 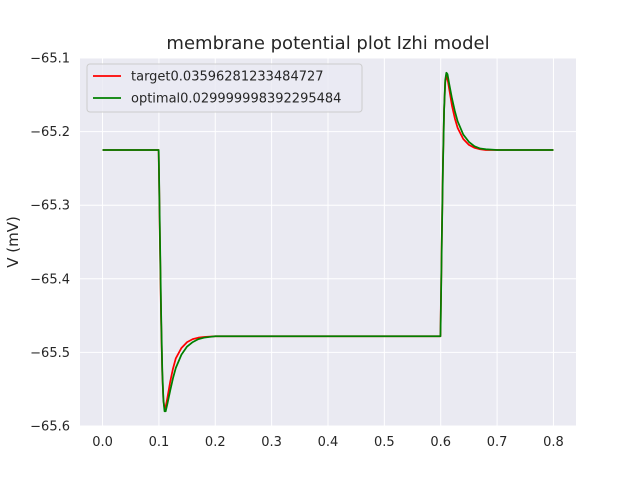 What do you see at coordinates (327, 43) in the screenshot?
I see `chart-title: membrane potential plot Izhi model` at bounding box center [327, 43].